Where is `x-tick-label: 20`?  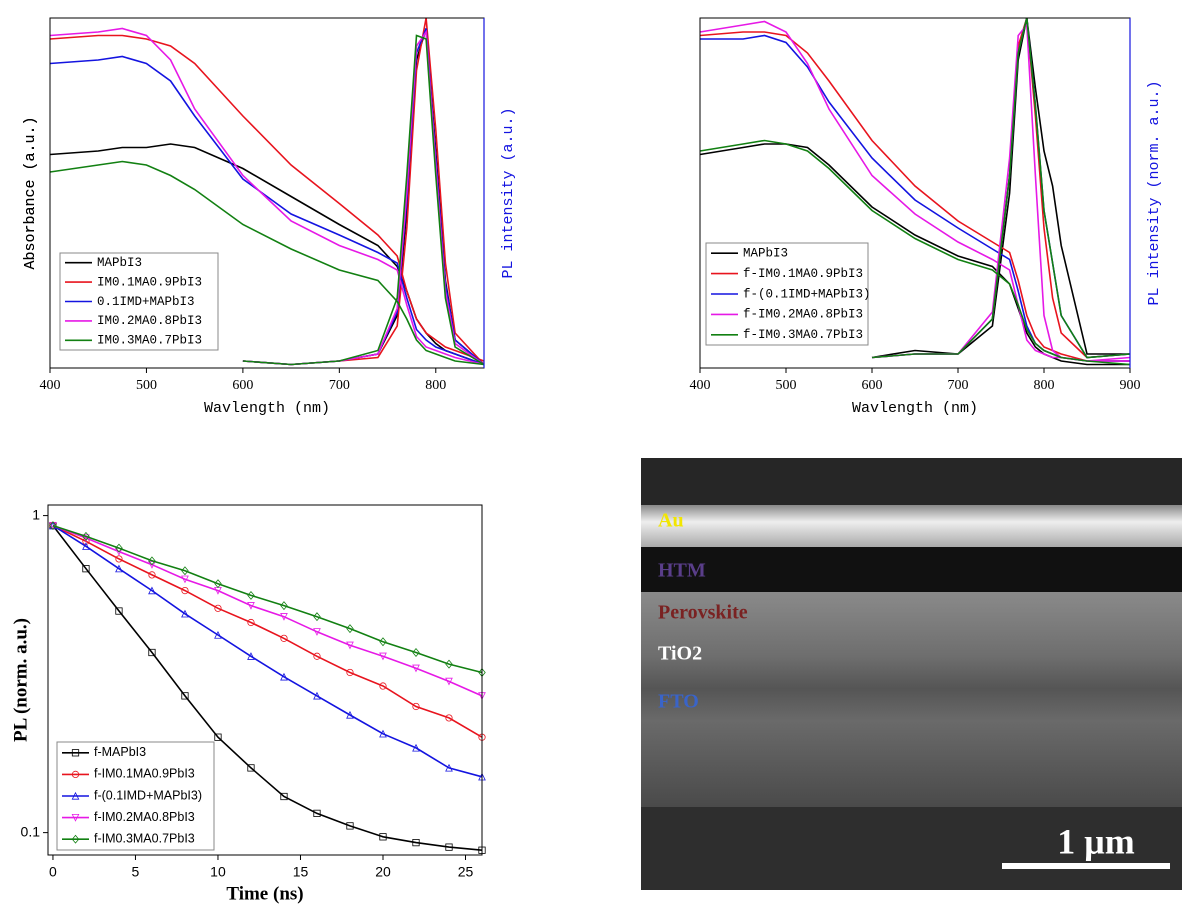 x-tick-label: 20 is located at coordinates (383, 872).